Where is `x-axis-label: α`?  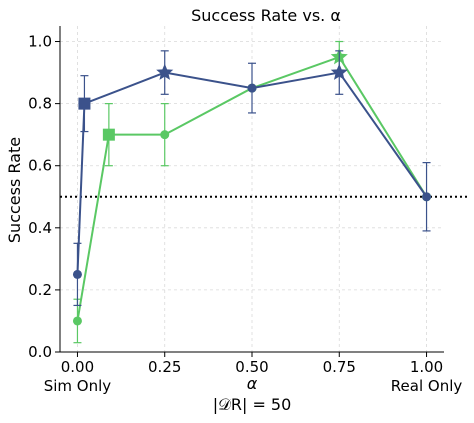 x-axis-label: α is located at coordinates (252, 383).